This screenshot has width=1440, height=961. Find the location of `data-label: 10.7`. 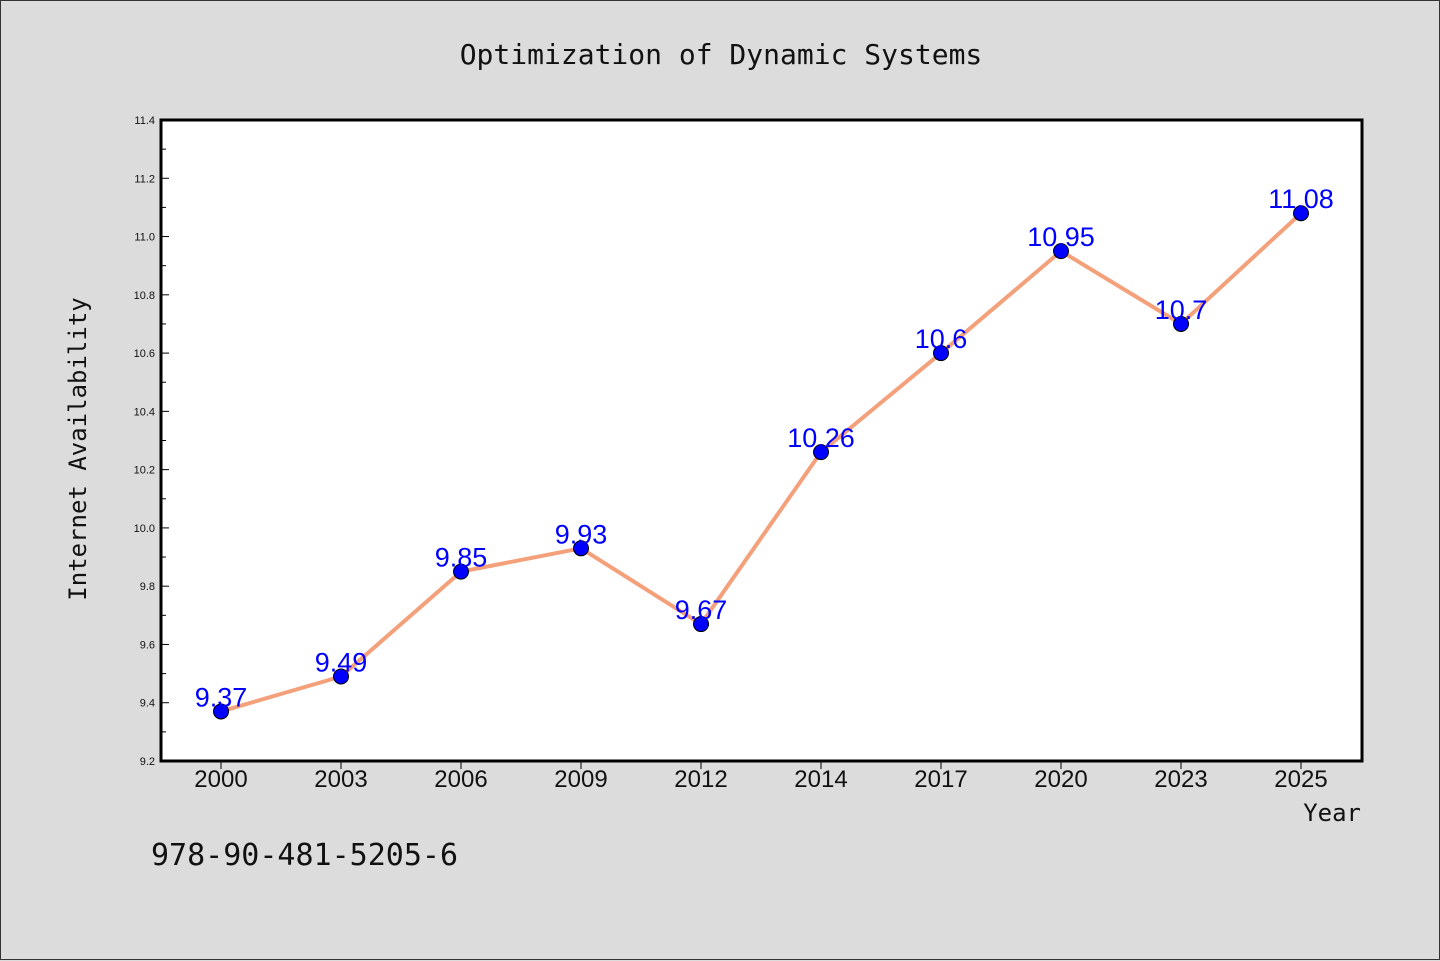

data-label: 10.7 is located at coordinates (1181, 310).